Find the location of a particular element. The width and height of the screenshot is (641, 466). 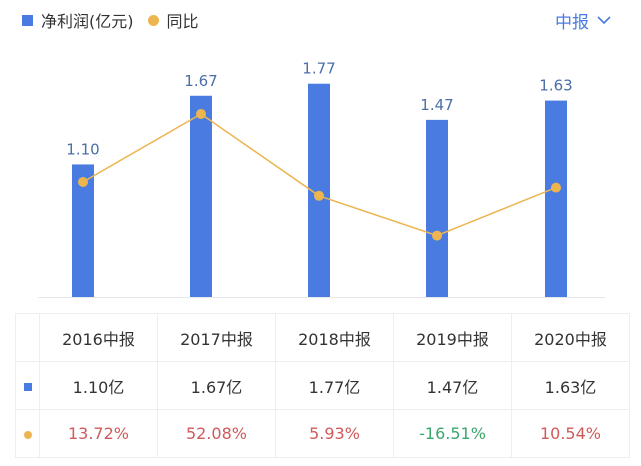

profit-cell: 1.63亿 is located at coordinates (570, 385).